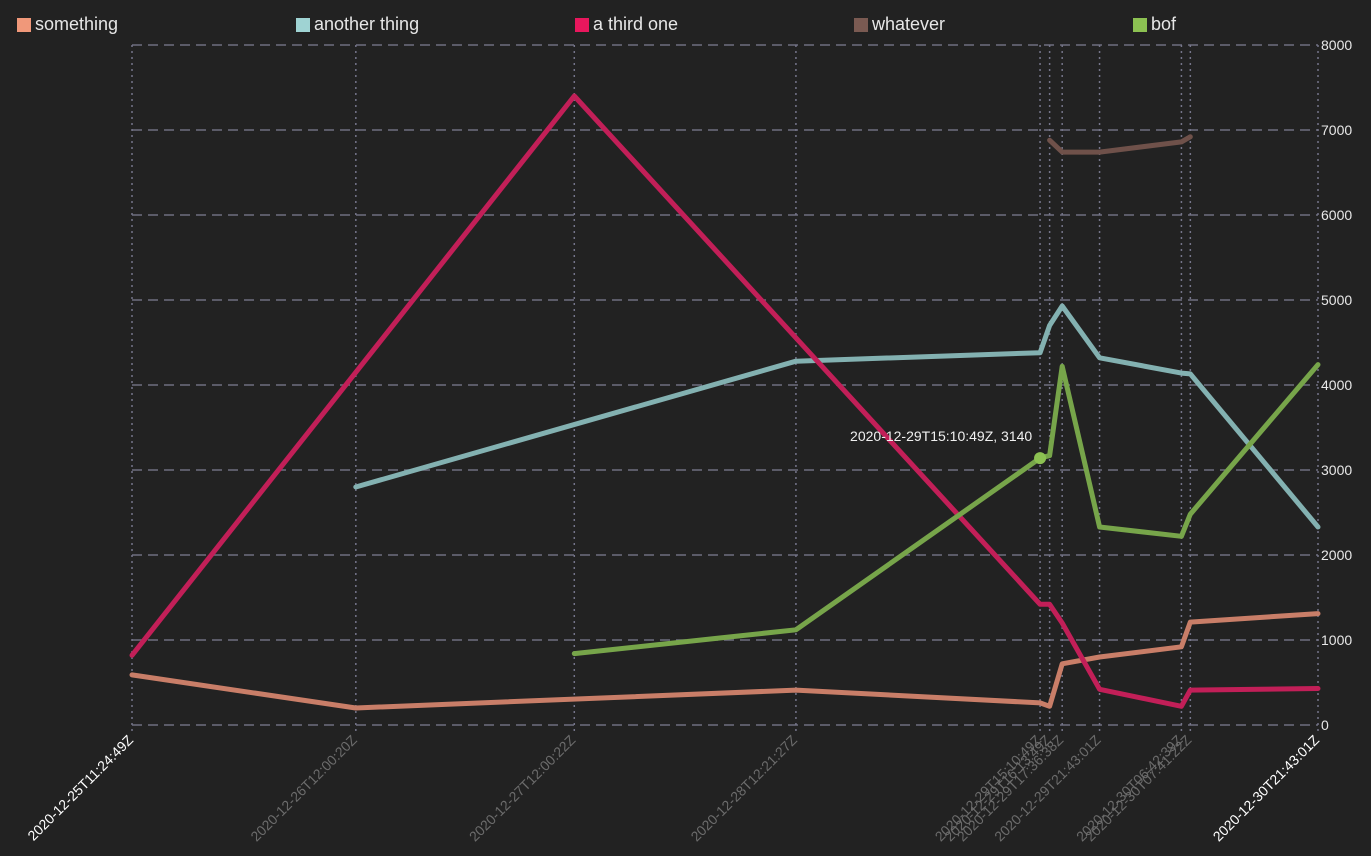 The image size is (1371, 856). What do you see at coordinates (1120, 144) in the screenshot?
I see `series-line-whatever` at bounding box center [1120, 144].